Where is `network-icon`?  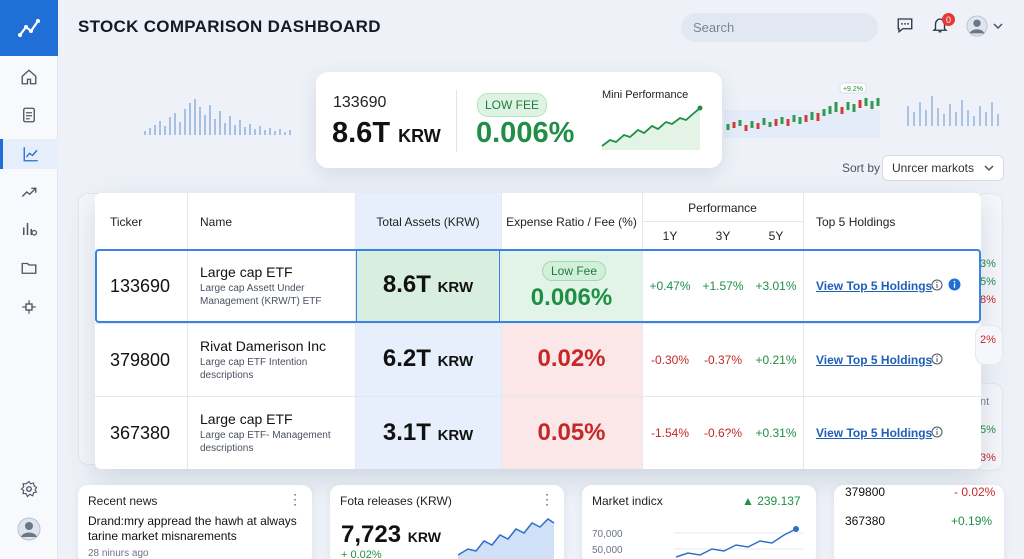 network-icon is located at coordinates (29, 307).